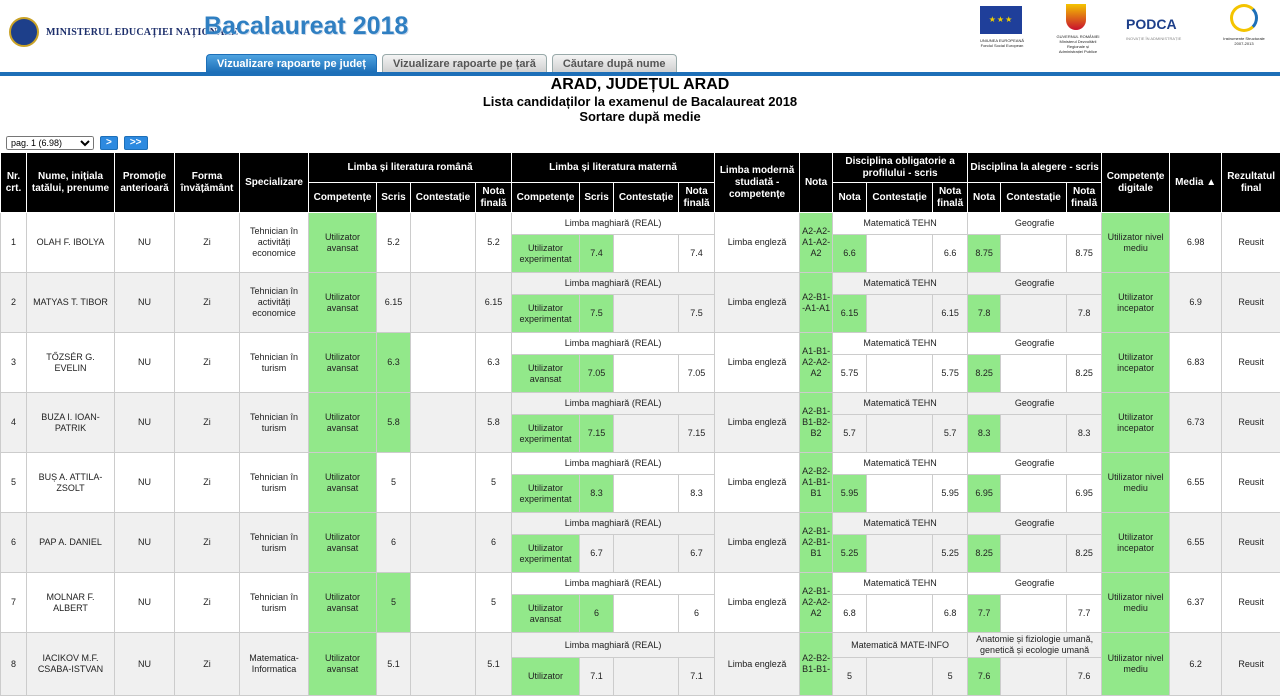 This screenshot has width=1280, height=696. What do you see at coordinates (697, 198) in the screenshot?
I see `col-mat-nota-finala: Nota finală` at bounding box center [697, 198].